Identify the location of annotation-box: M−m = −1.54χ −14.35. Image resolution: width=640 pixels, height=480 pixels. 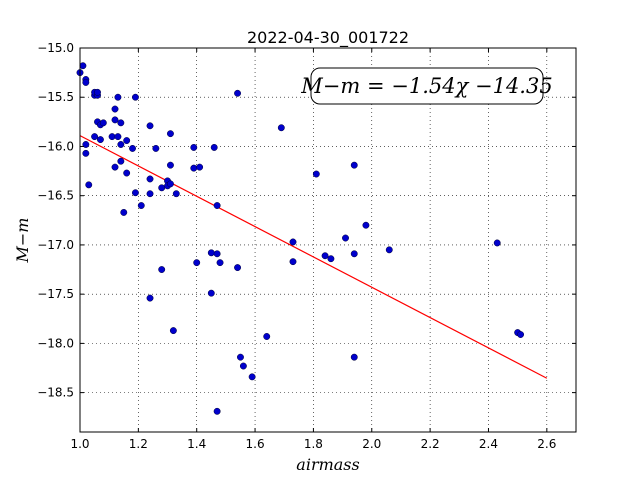
(426, 86).